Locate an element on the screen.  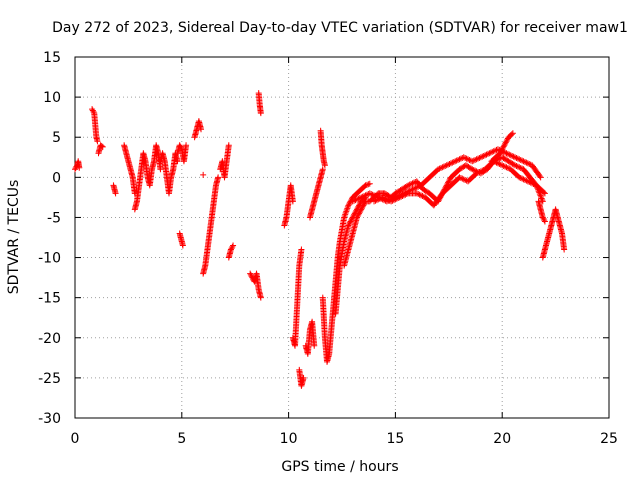
y-tick-label: -15 is located at coordinates (49, 299).